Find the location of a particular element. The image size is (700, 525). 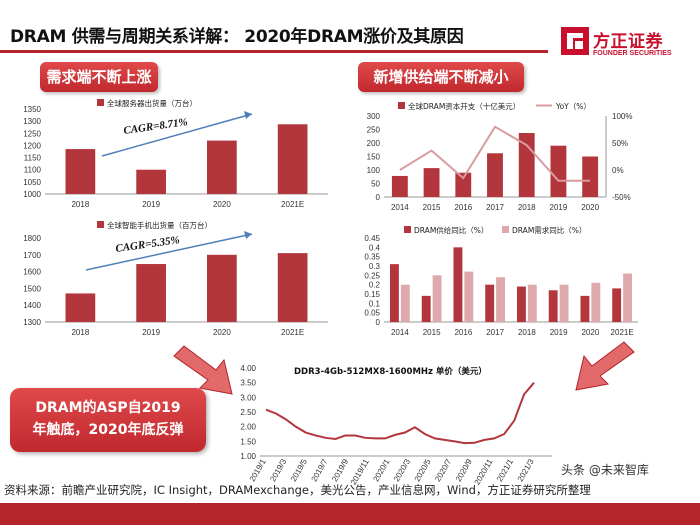

y-tick-label: 1000 is located at coordinates (32, 194).